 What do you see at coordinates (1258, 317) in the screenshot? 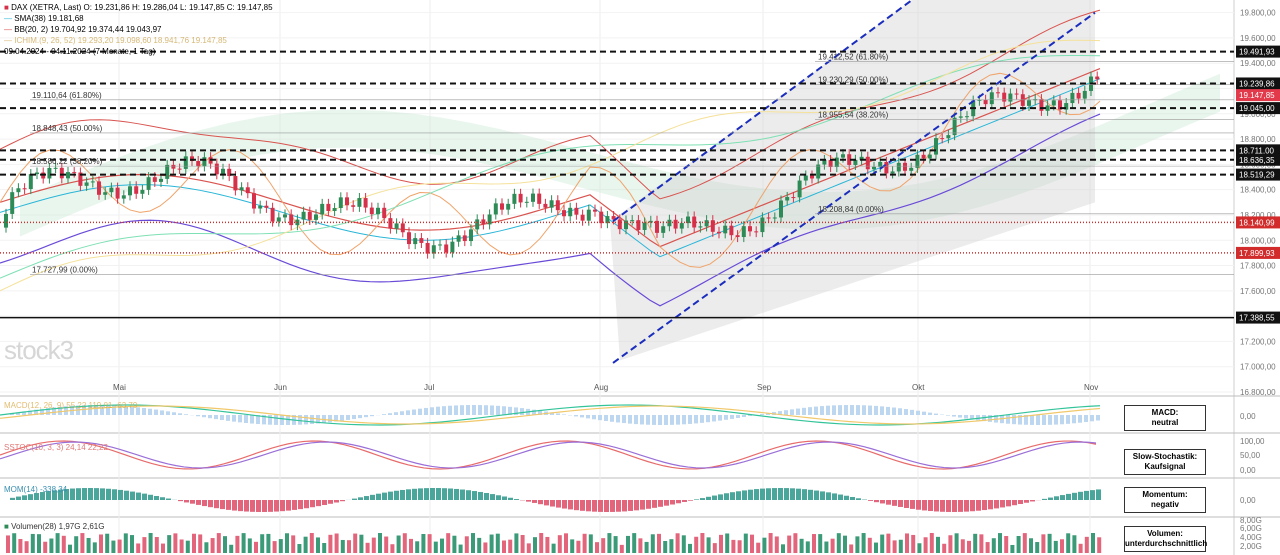
I see `level-label-bg` at bounding box center [1258, 317].